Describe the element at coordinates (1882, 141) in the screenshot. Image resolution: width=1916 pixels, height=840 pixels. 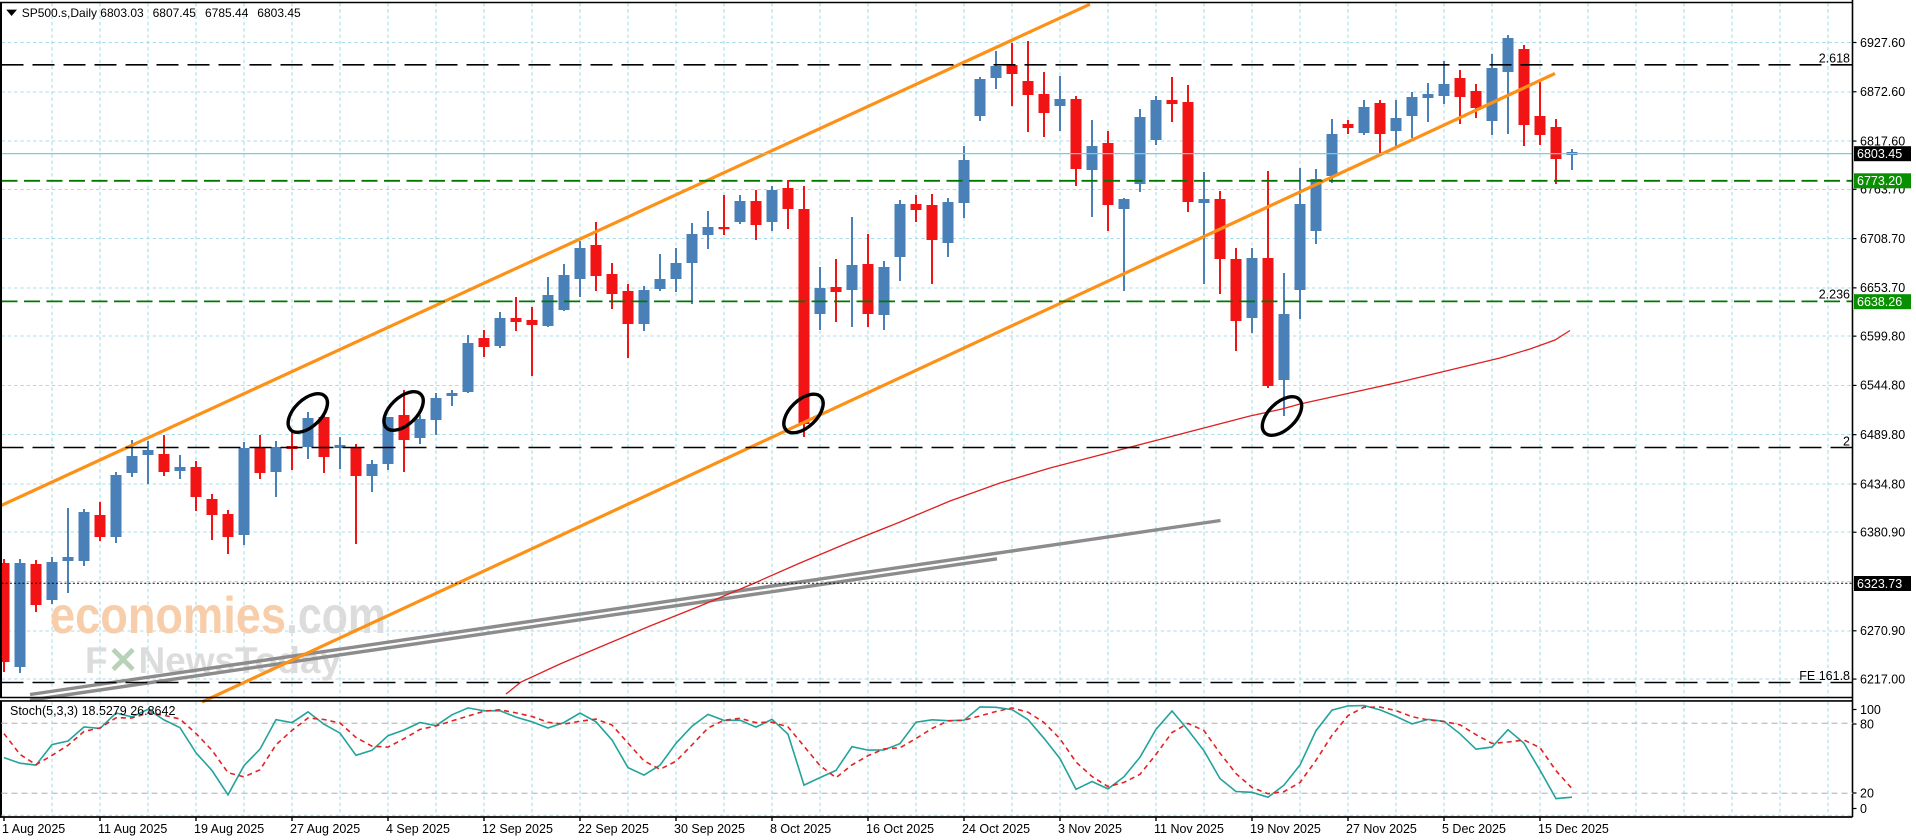
I see `svg-text: 6817.60` at that location.